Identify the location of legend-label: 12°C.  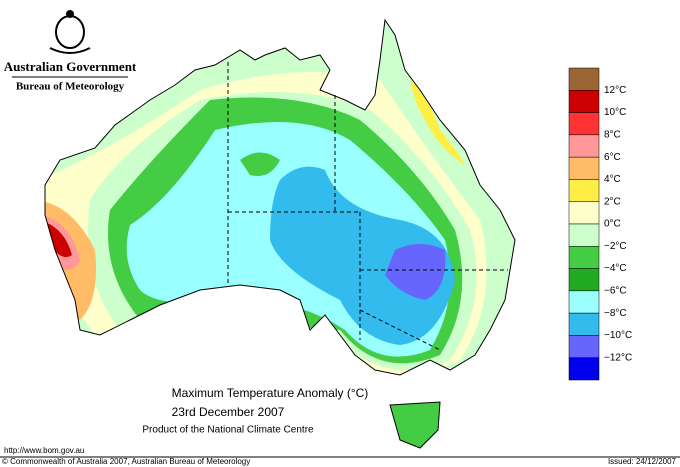
(615, 90).